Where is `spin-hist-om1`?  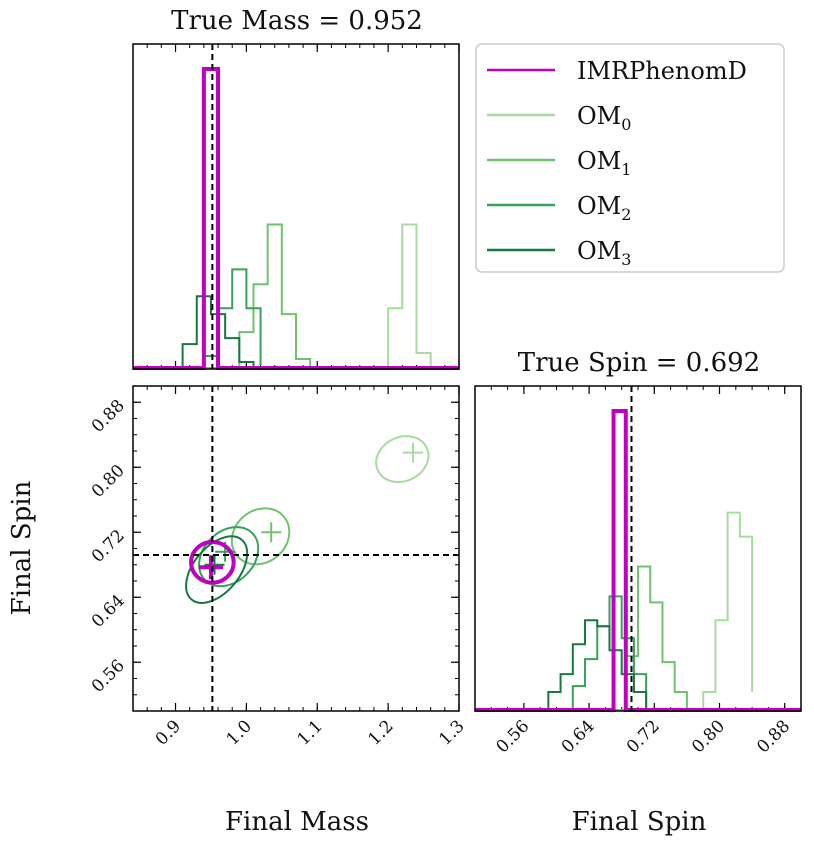 spin-hist-om1 is located at coordinates (638, 638).